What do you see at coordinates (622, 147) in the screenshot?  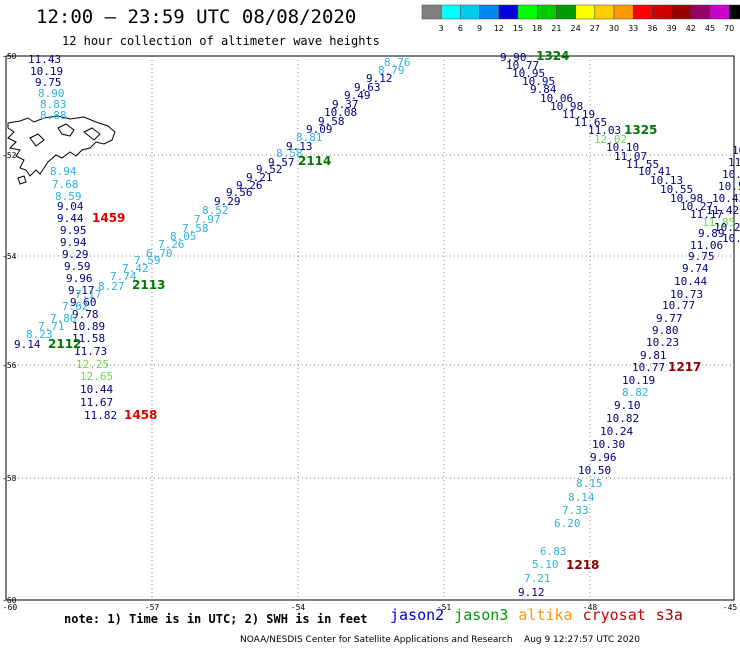 I see `wave-height-label: 10.10` at bounding box center [622, 147].